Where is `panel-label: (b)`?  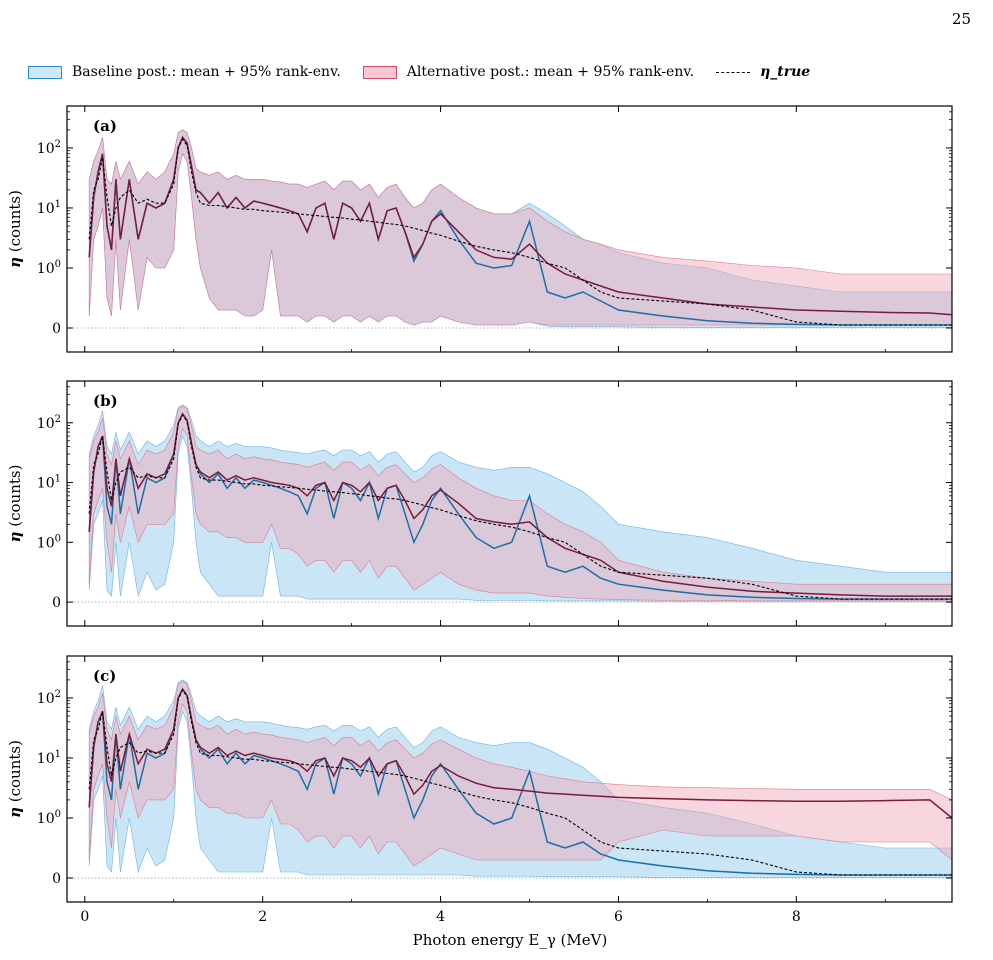
panel-label: (b) is located at coordinates (105, 401).